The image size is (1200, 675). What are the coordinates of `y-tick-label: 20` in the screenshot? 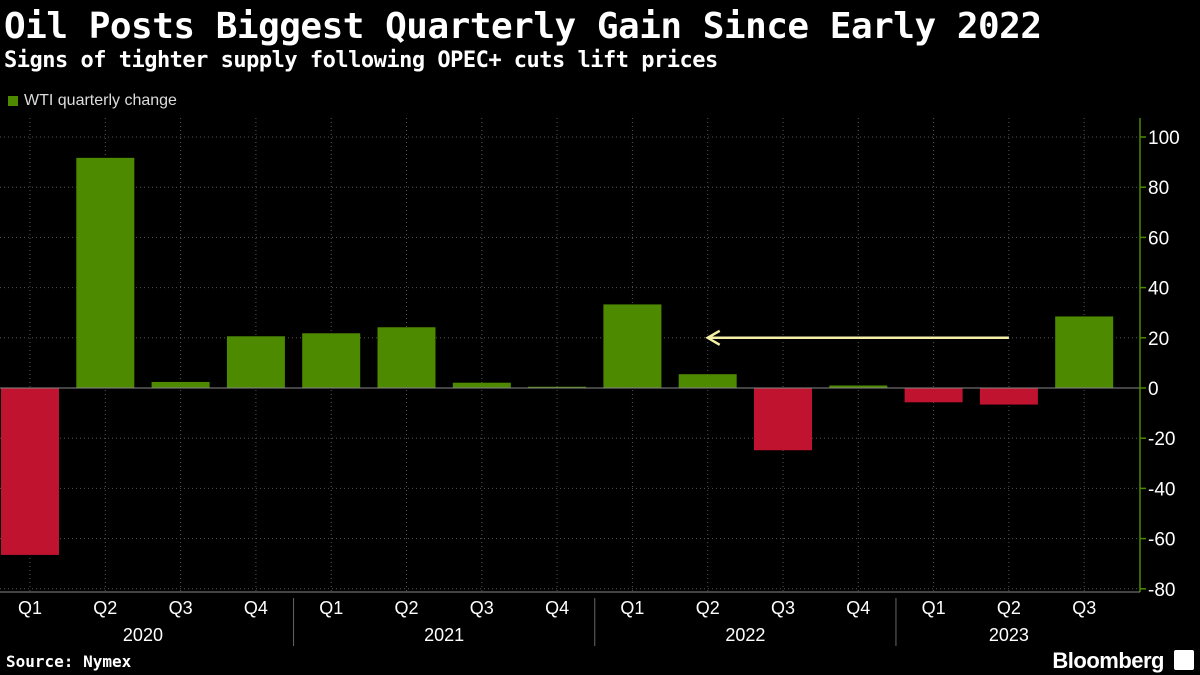 It's located at (1158, 339).